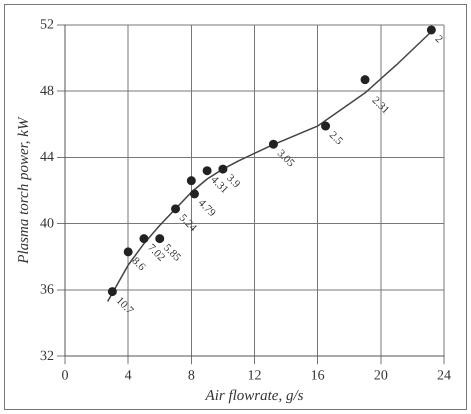  What do you see at coordinates (138, 264) in the screenshot?
I see `annotation: 8.6` at bounding box center [138, 264].